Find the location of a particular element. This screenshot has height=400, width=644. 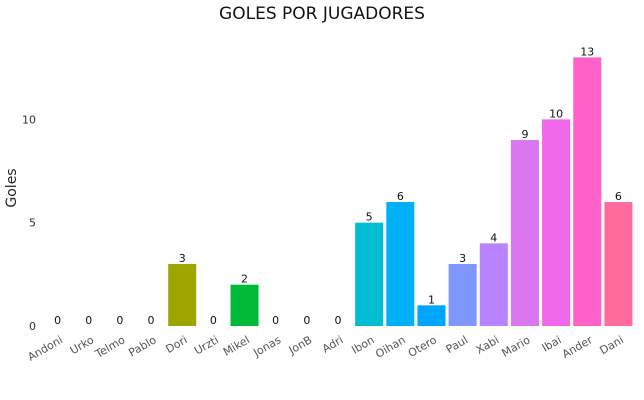

bar-ibai is located at coordinates (556, 222).